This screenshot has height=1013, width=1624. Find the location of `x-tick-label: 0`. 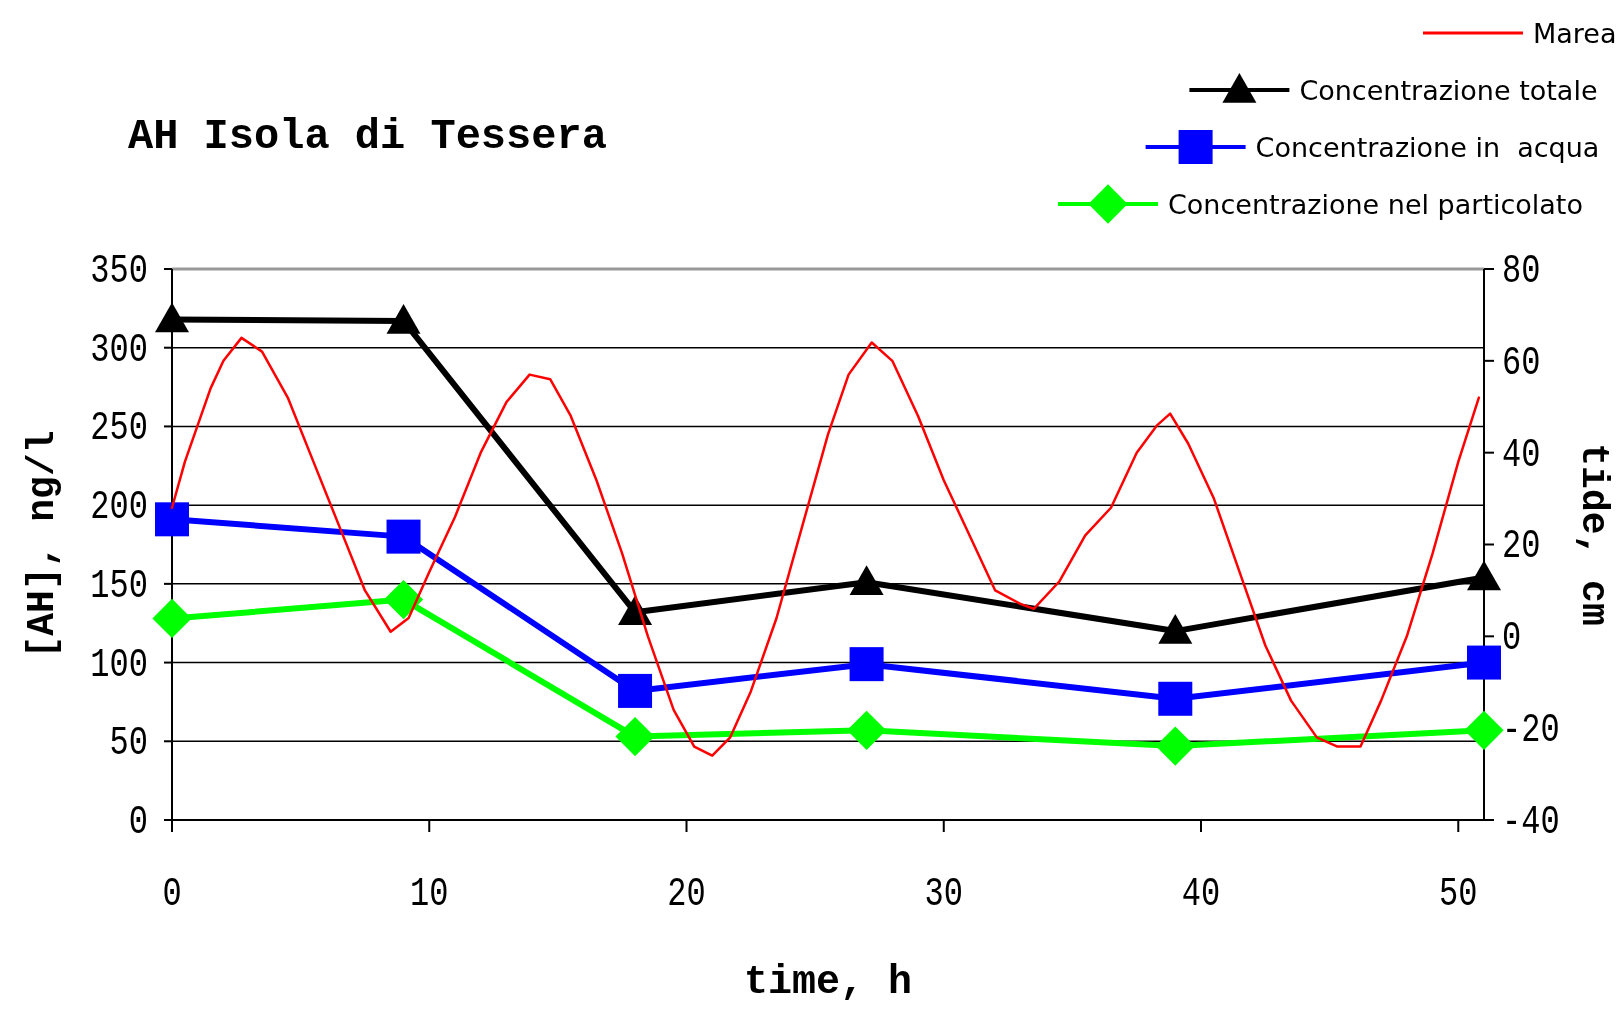

x-tick-label: 0 is located at coordinates (172, 894).